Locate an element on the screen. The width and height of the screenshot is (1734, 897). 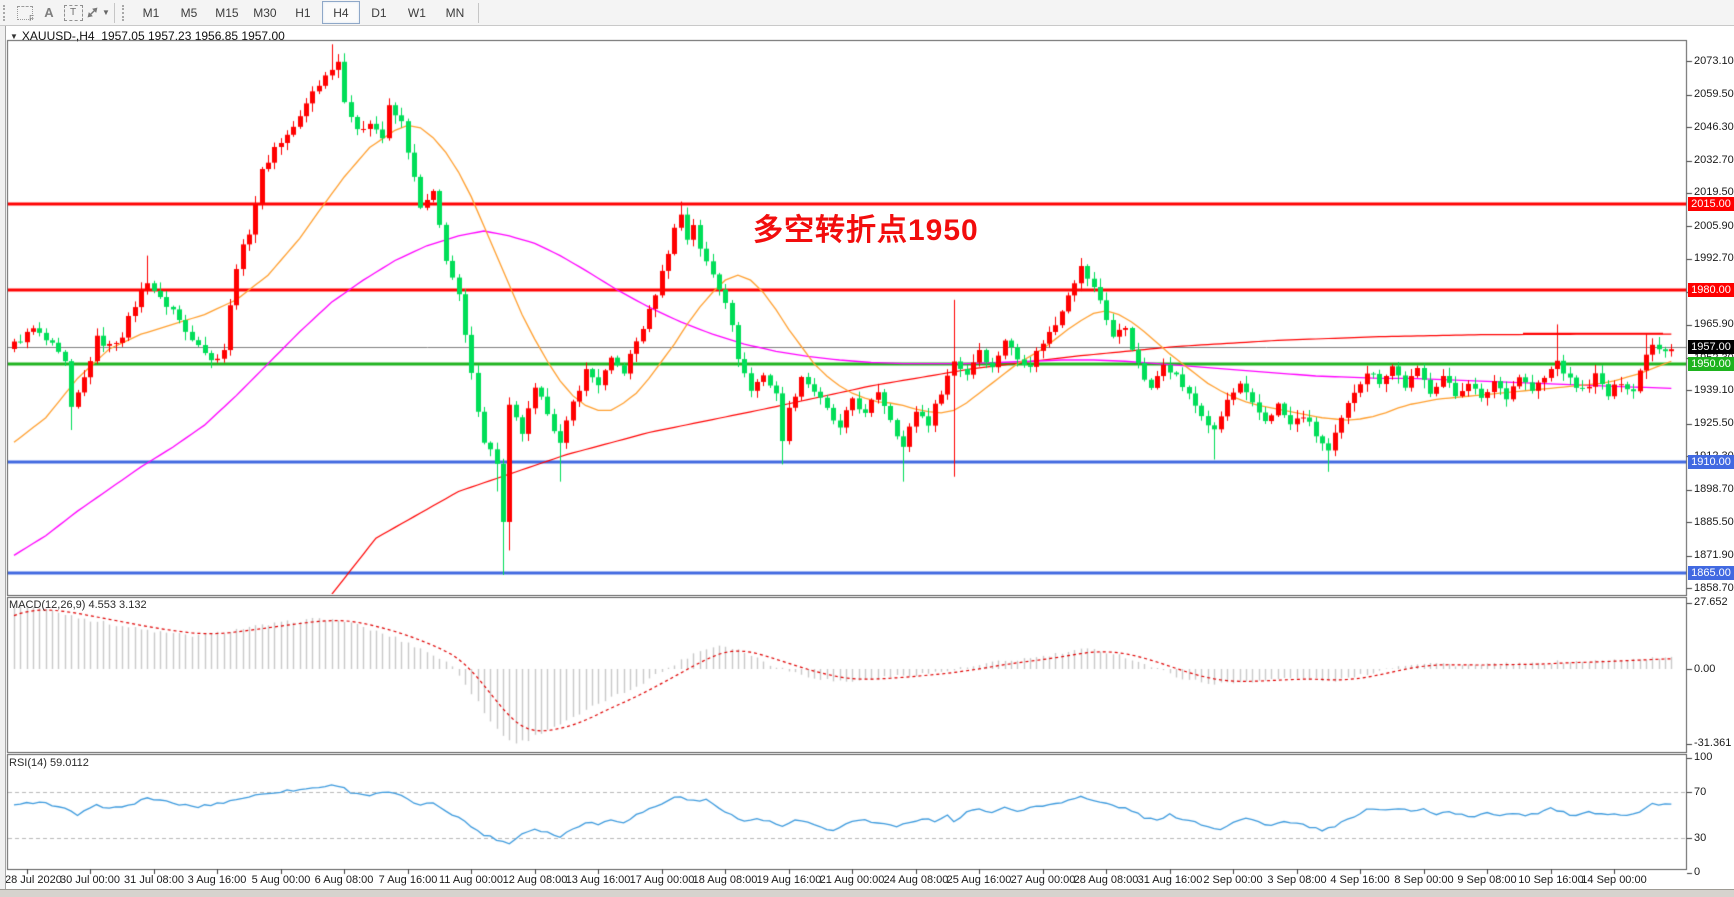
time-axis-label: 31 Aug 16:00 is located at coordinates (1170, 880).